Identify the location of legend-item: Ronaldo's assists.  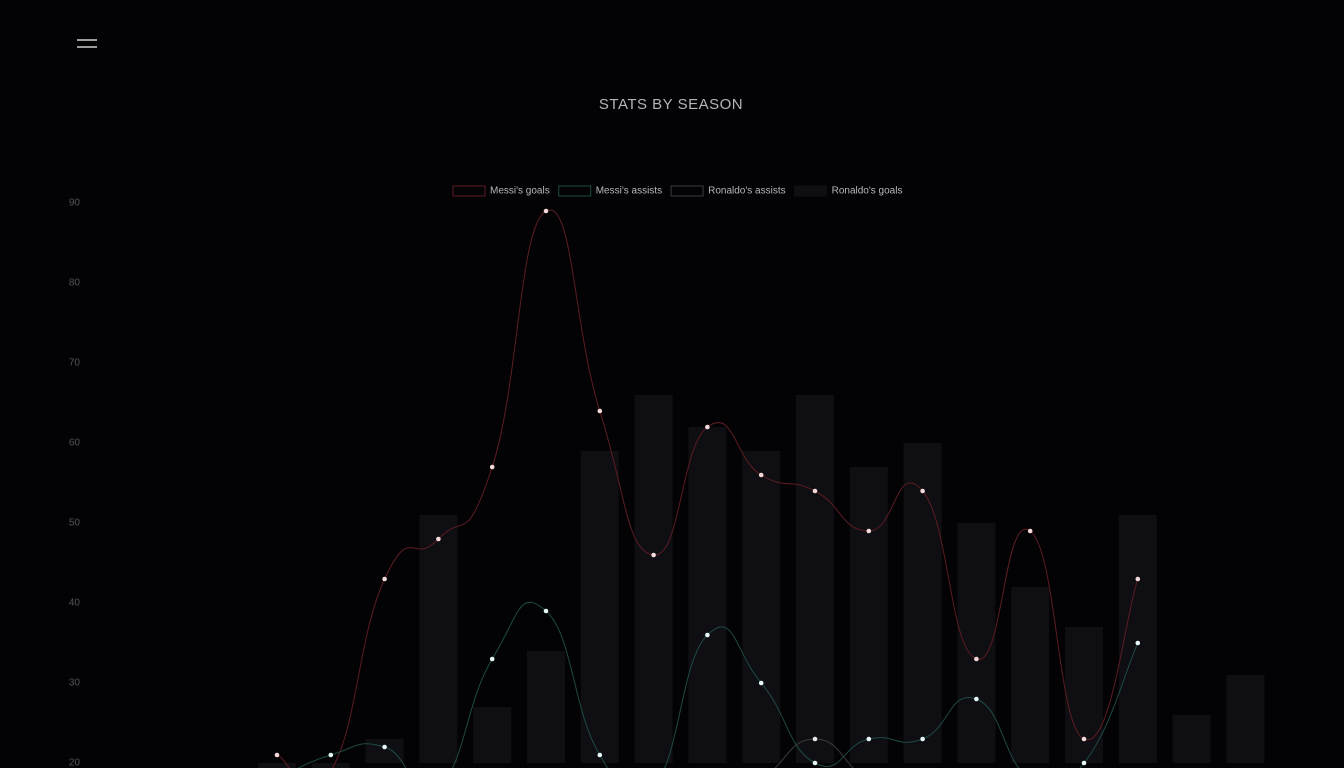
(728, 191).